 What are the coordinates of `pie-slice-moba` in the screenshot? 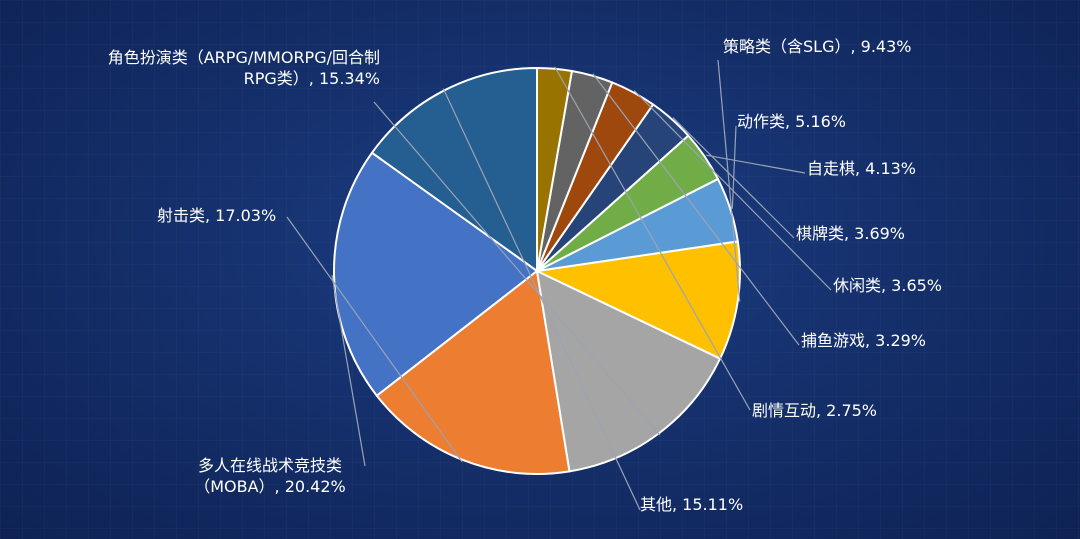 It's located at (435, 274).